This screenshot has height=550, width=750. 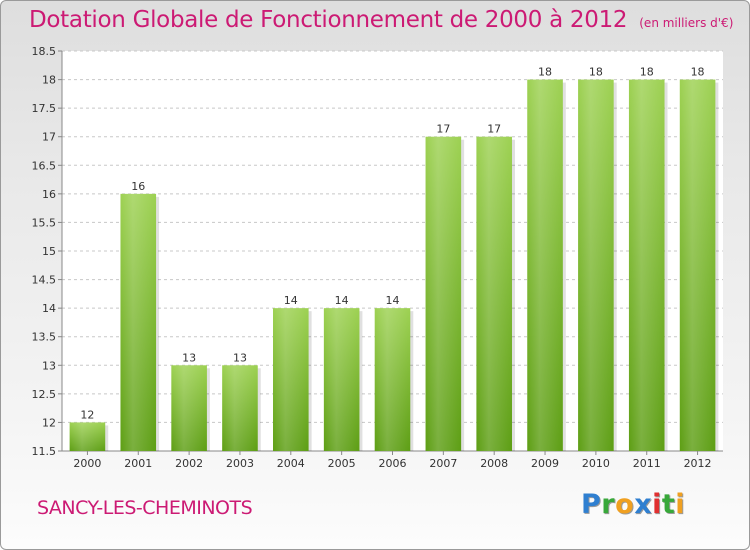 I want to click on x-tick-label: 2006, so click(x=393, y=463).